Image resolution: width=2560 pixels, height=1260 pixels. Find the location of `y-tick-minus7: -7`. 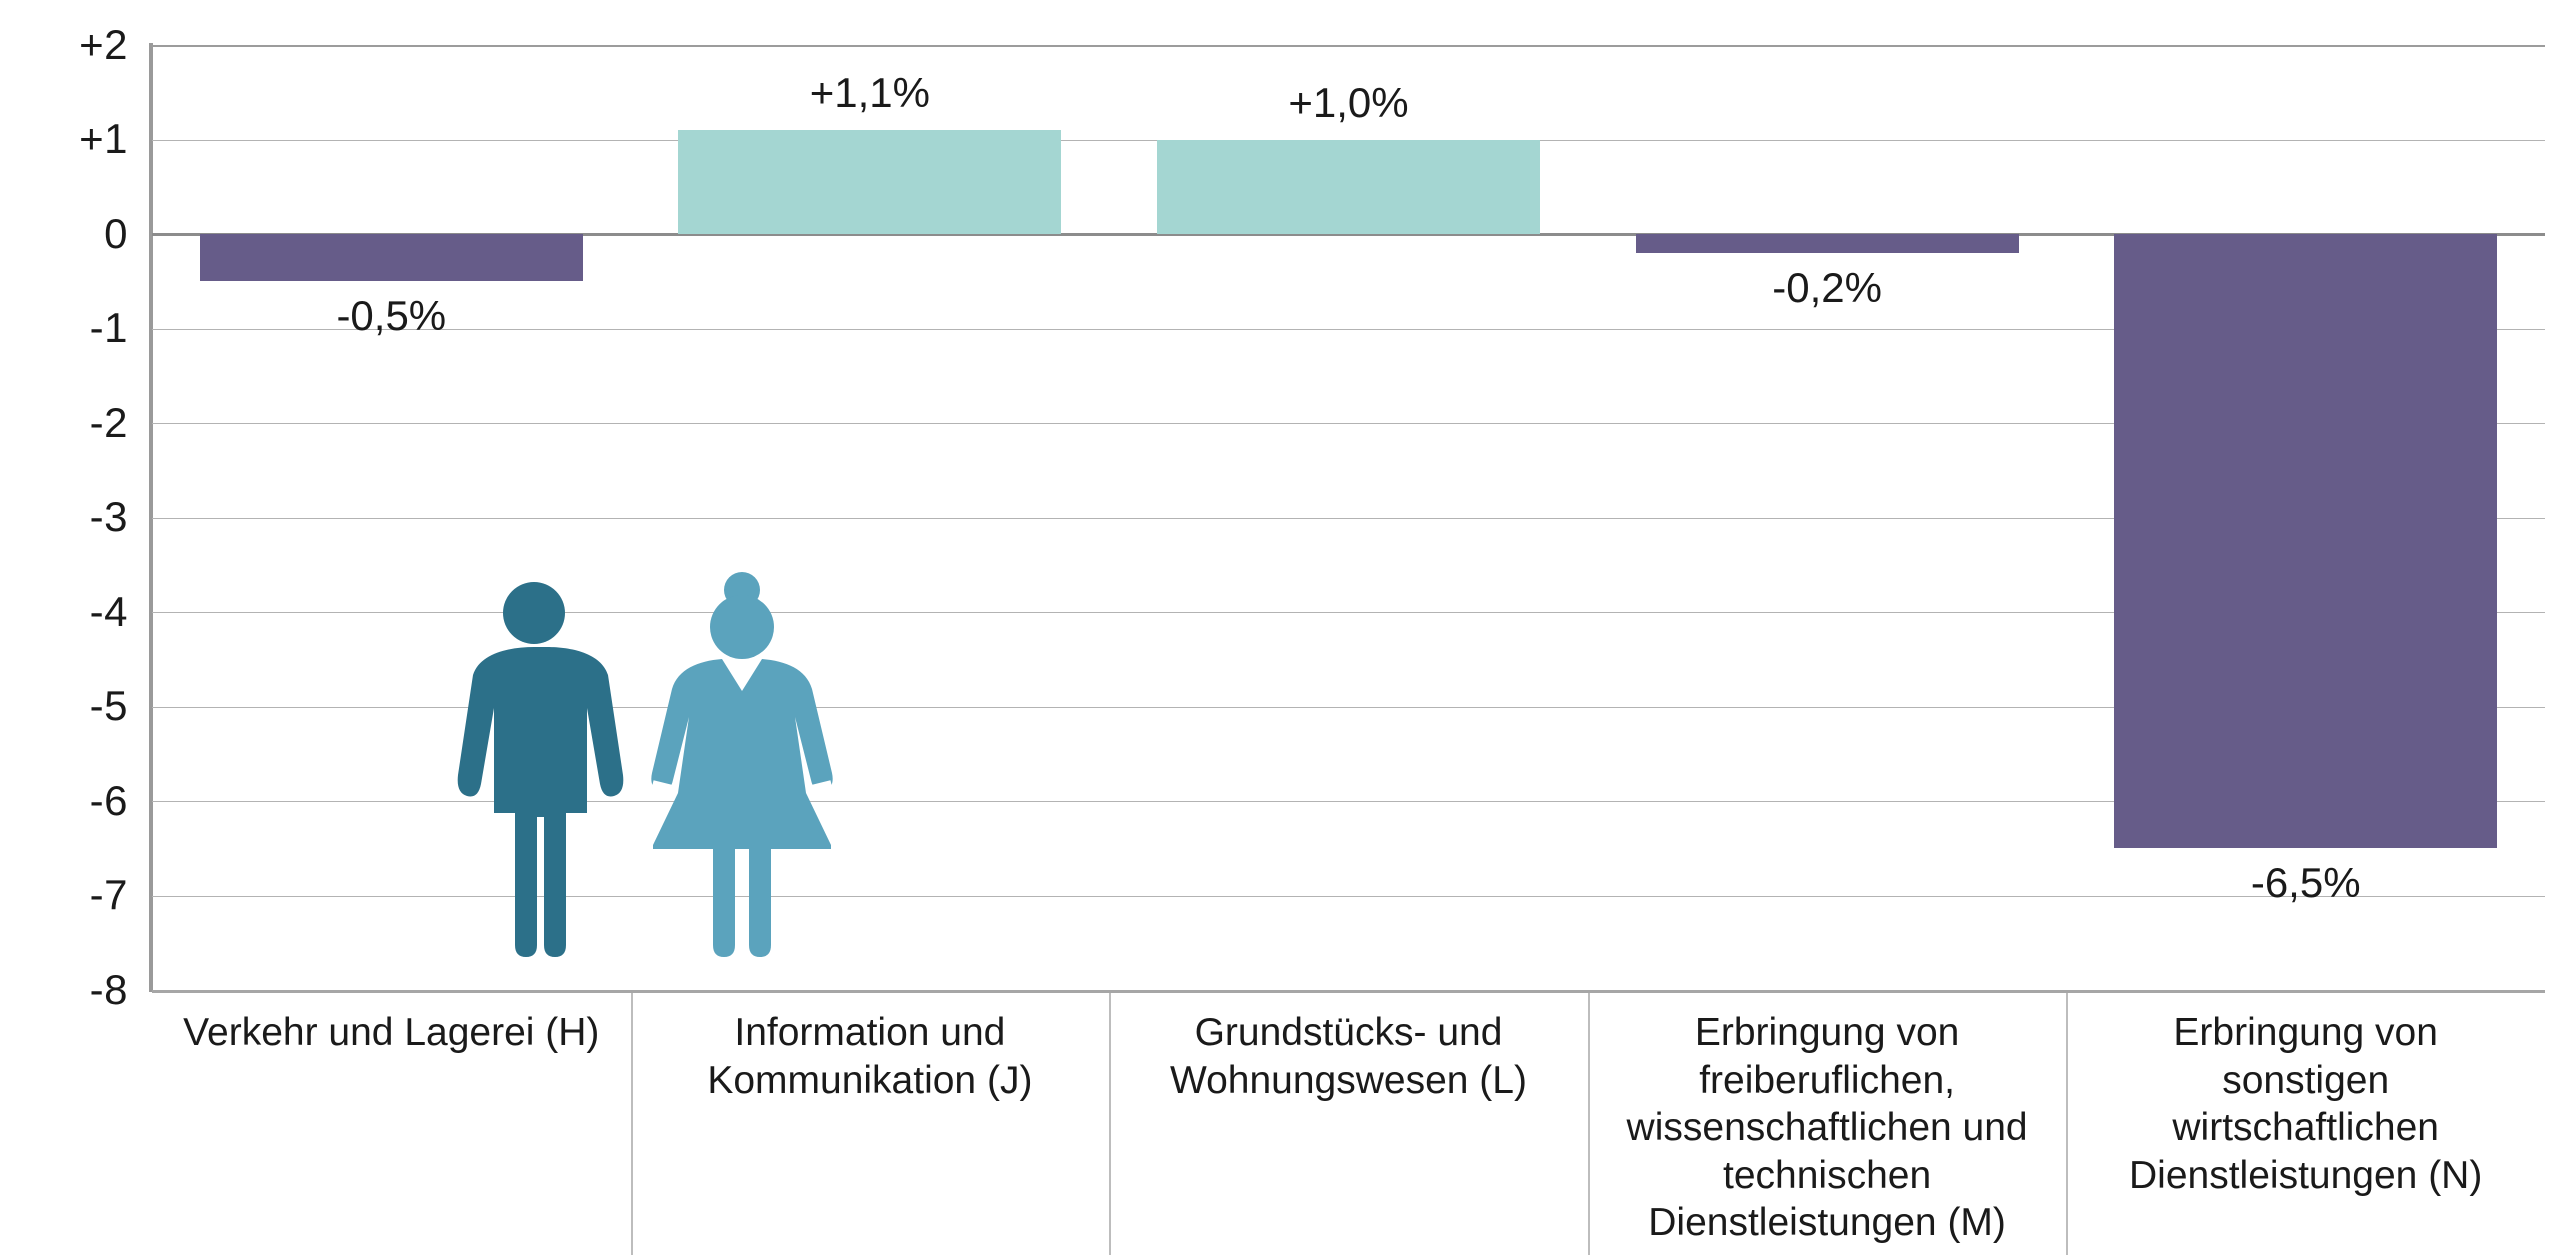

y-tick-minus7: -7 is located at coordinates (108, 894).